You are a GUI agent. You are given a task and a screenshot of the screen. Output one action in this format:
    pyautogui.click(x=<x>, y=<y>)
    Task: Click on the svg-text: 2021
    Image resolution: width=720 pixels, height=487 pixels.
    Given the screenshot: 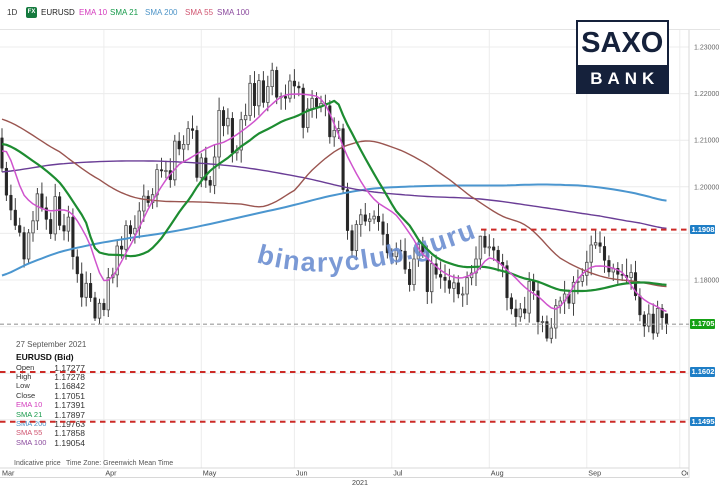 What is the action you would take?
    pyautogui.click(x=360, y=482)
    